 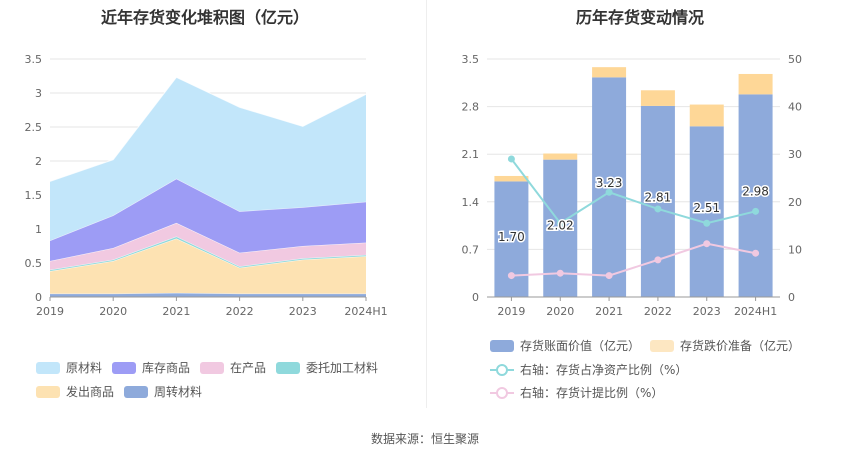 I want to click on y-tick-label: 1.5, so click(x=34, y=195).